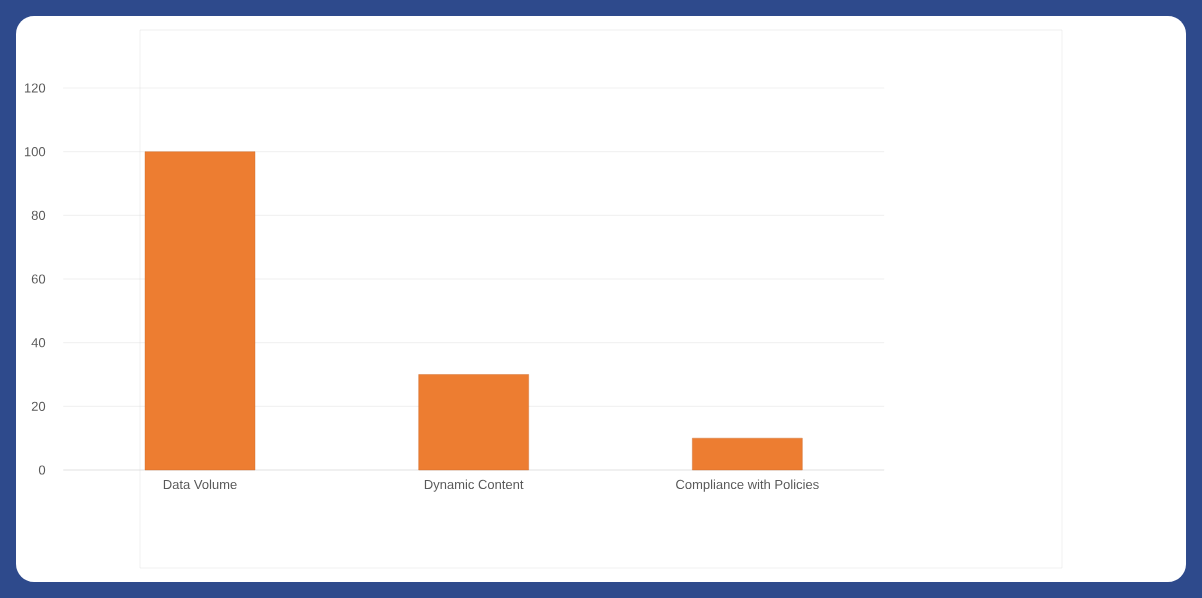 This screenshot has height=598, width=1202. What do you see at coordinates (42, 470) in the screenshot?
I see `y-tick-label: 0` at bounding box center [42, 470].